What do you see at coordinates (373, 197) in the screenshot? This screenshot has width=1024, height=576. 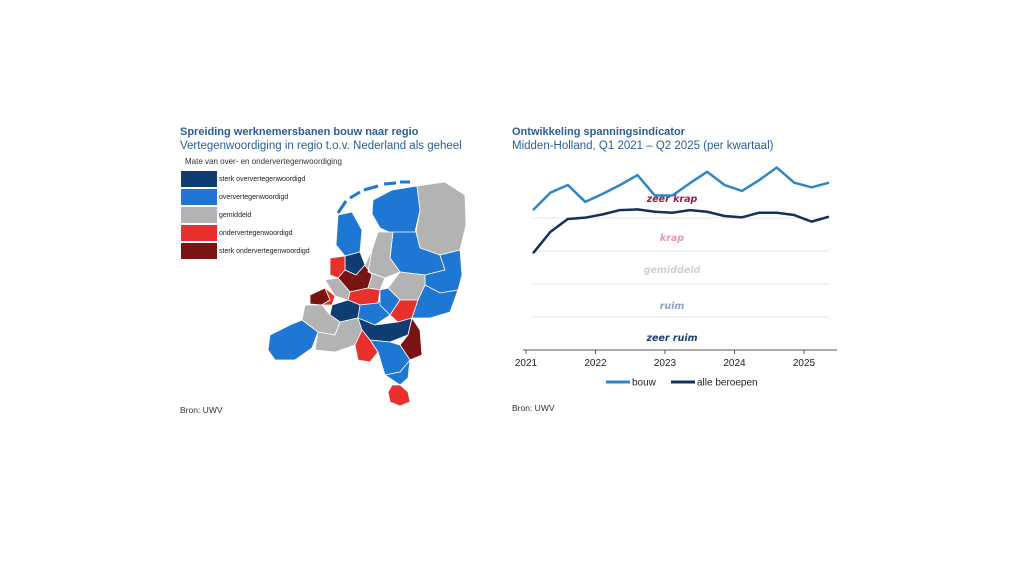 I see `wadden-islands` at bounding box center [373, 197].